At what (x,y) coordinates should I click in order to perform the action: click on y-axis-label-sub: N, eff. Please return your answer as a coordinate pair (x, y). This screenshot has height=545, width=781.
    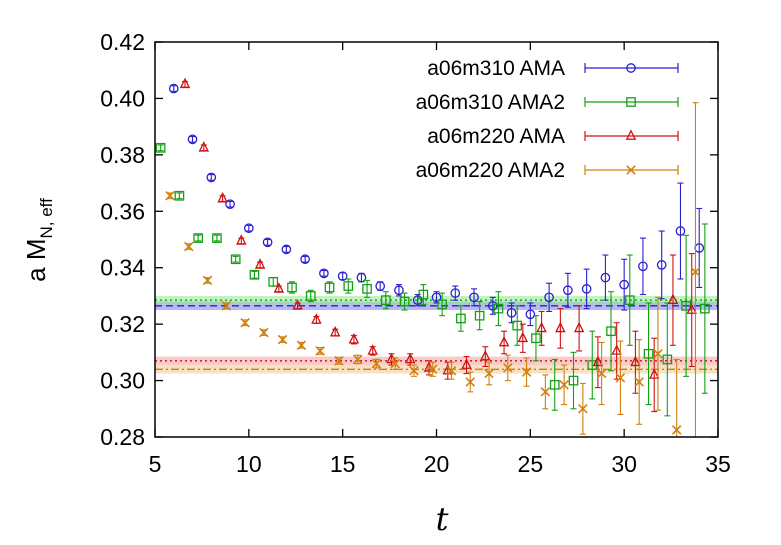
    Looking at the image, I should click on (46, 218).